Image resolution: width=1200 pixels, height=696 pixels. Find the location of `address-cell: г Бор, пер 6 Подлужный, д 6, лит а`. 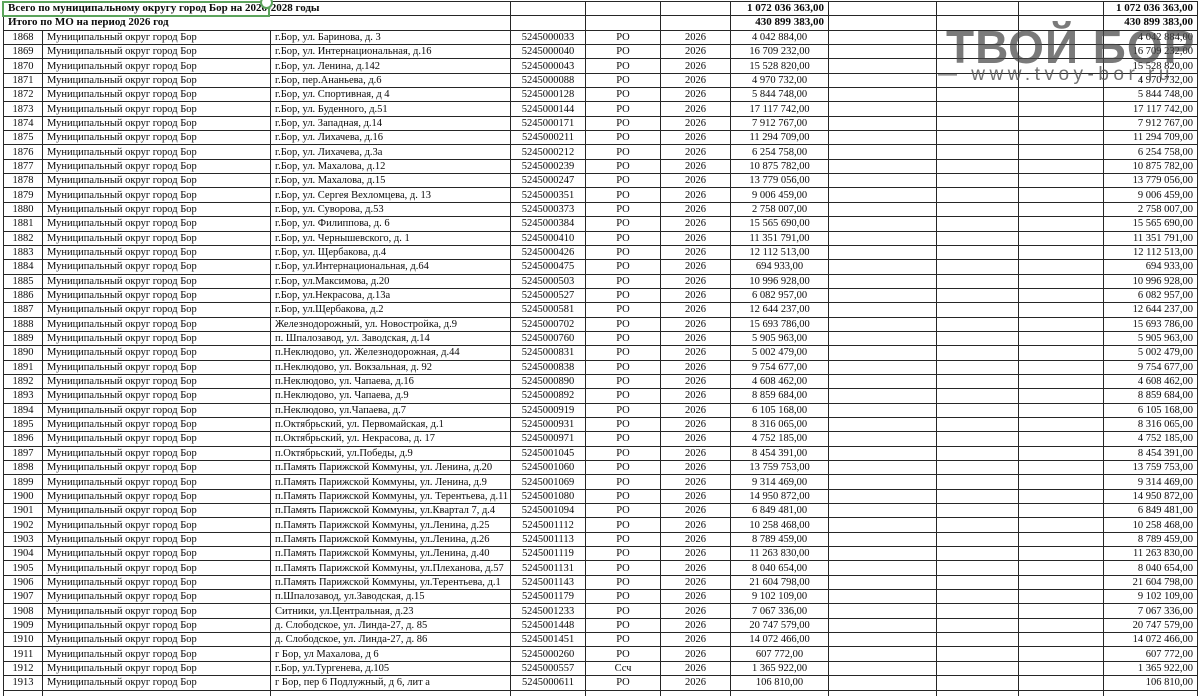

address-cell: г Бор, пер 6 Подлужный, д 6, лит а is located at coordinates (390, 683).